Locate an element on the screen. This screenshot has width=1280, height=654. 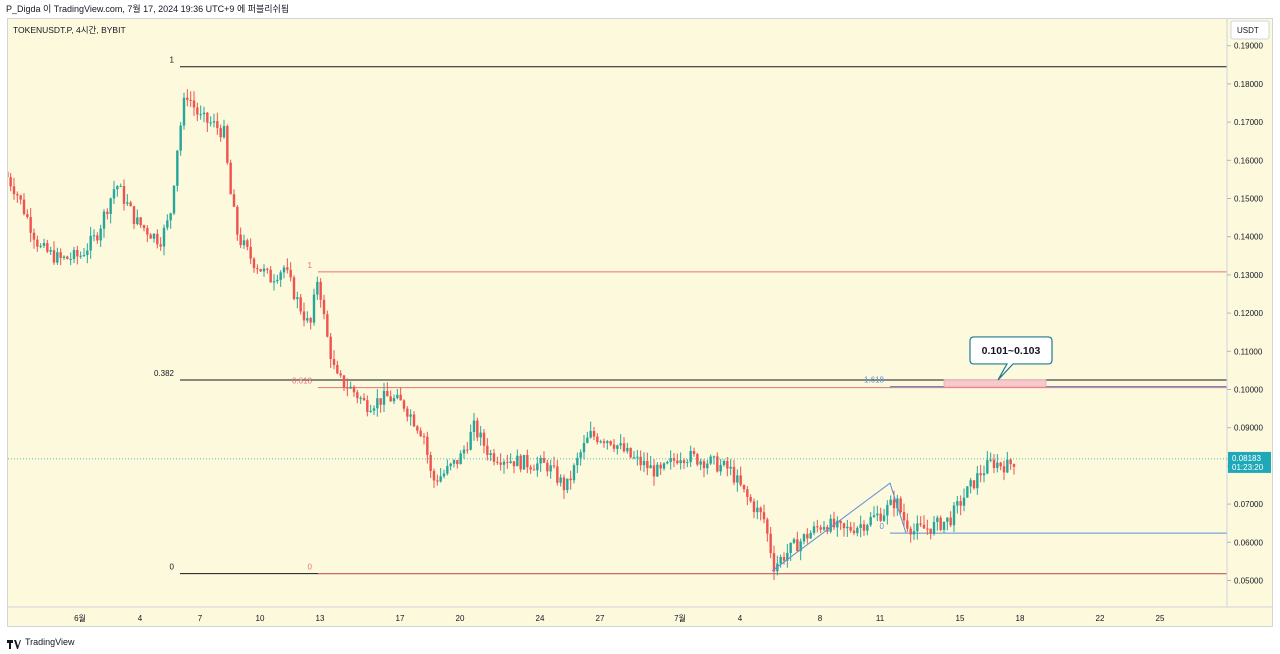
current-price-badge is located at coordinates (1249, 462).